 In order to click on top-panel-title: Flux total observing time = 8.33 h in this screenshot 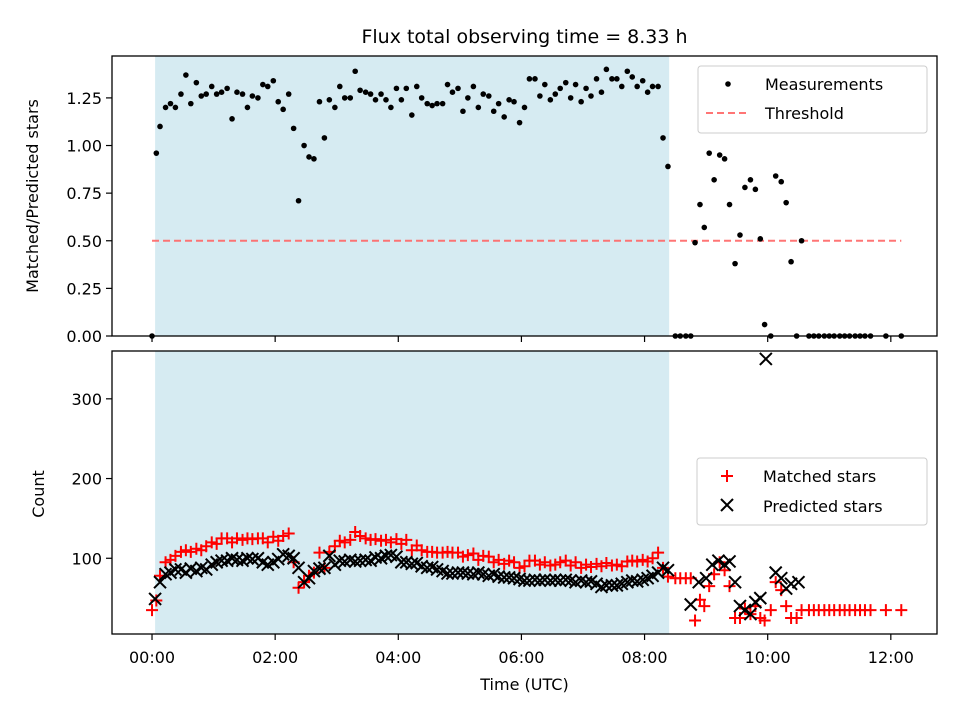, I will do `click(524, 37)`.